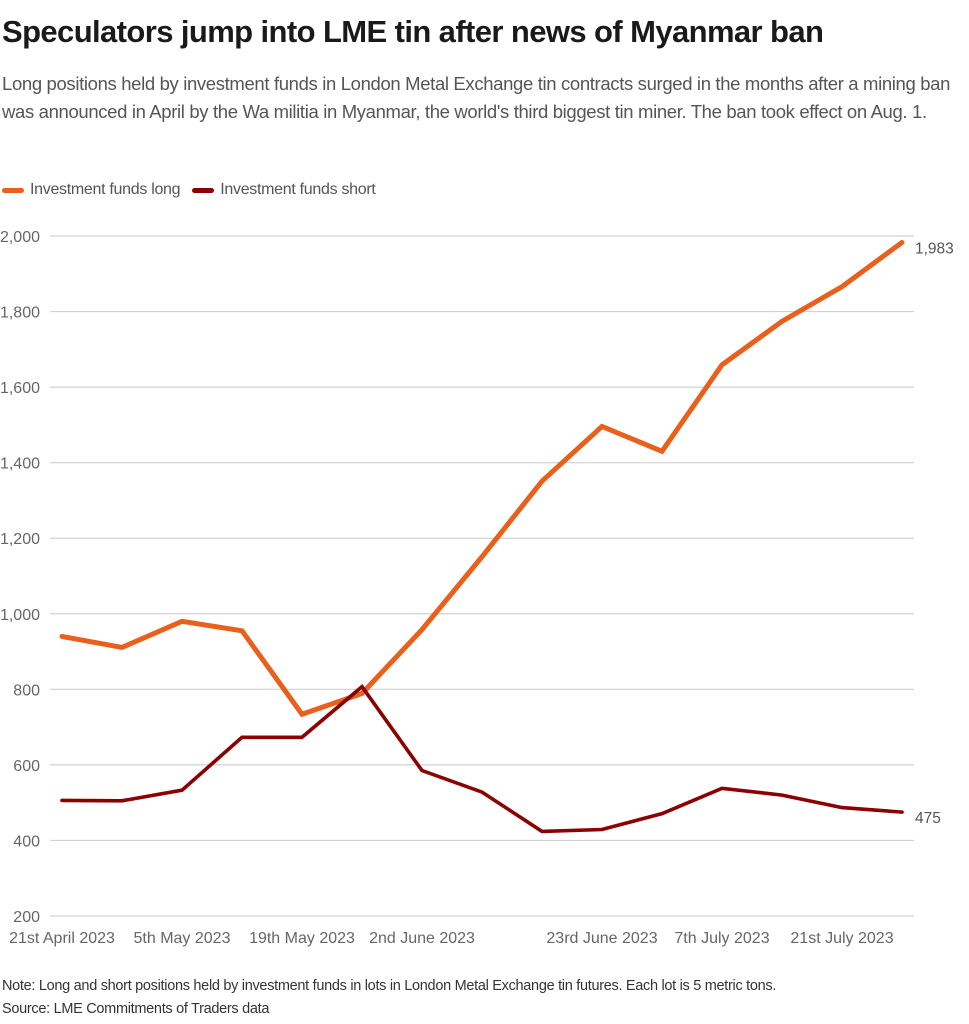 The height and width of the screenshot is (1024, 969). I want to click on legend-label-short: Investment funds short, so click(298, 189).